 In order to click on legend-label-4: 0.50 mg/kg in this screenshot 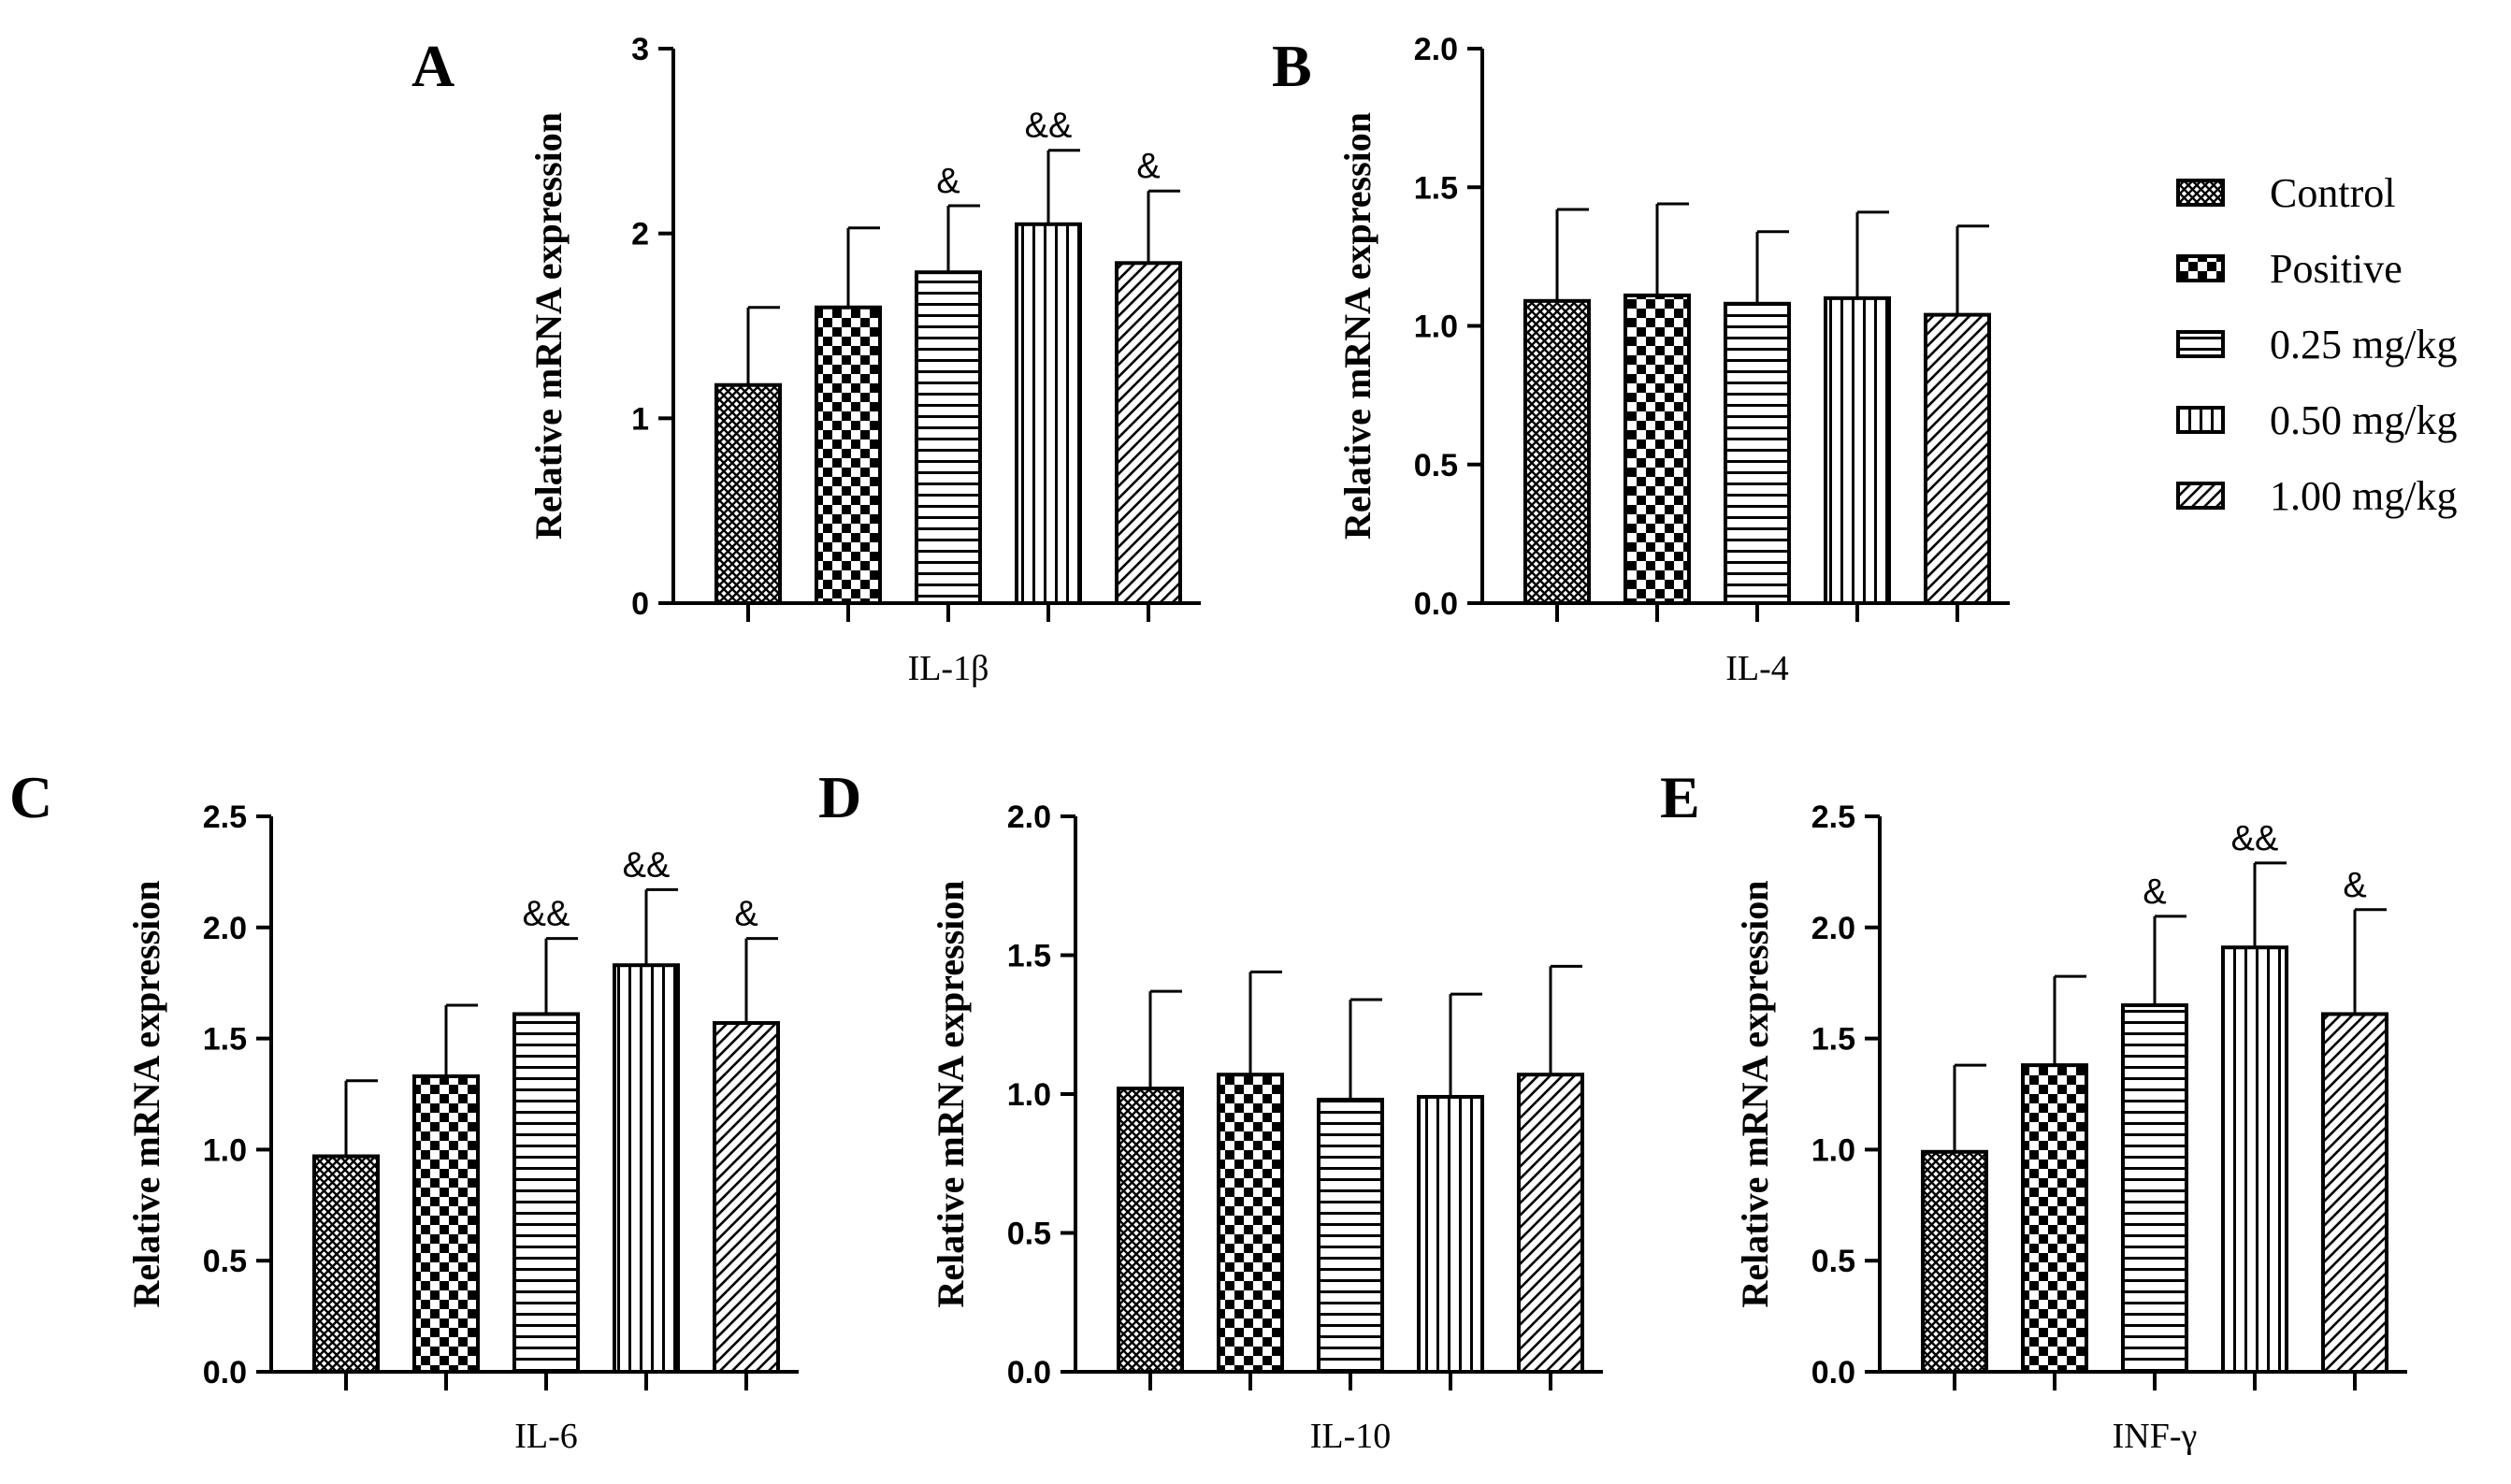, I will do `click(2363, 420)`.